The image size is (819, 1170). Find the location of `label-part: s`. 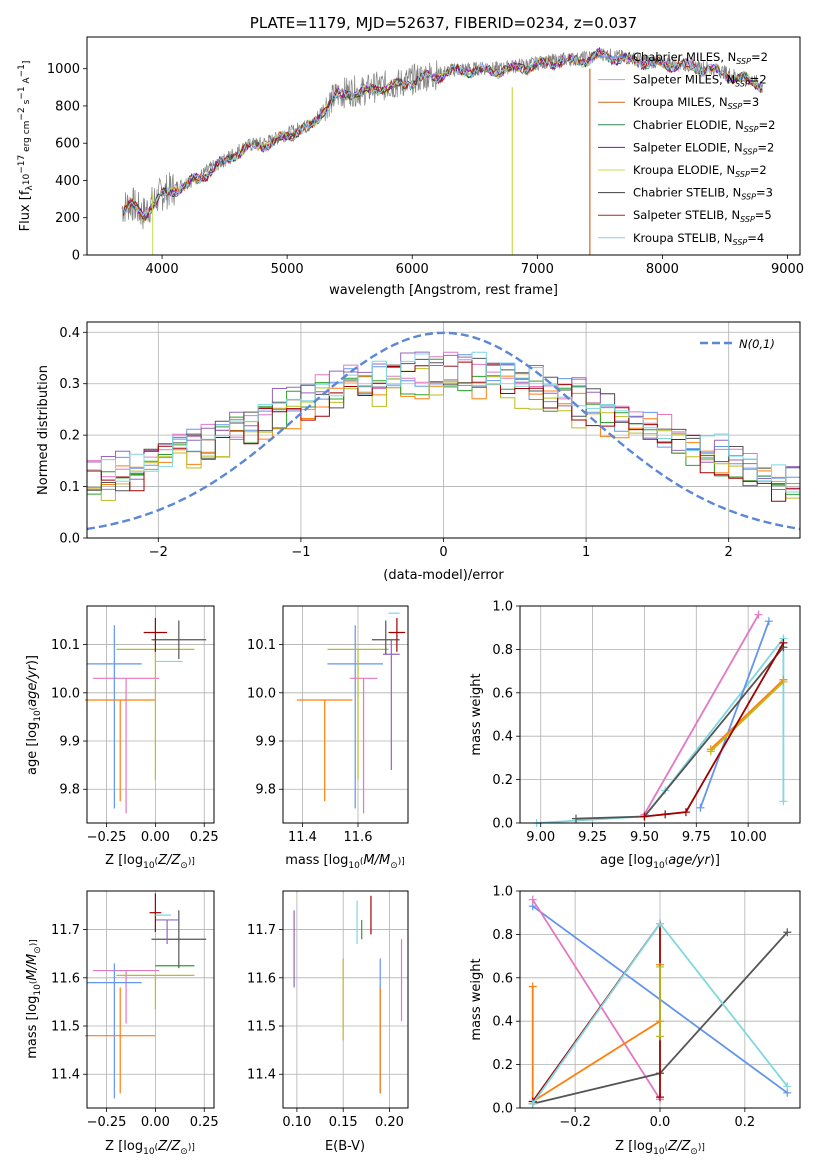

label-part: s is located at coordinates (27, 103).